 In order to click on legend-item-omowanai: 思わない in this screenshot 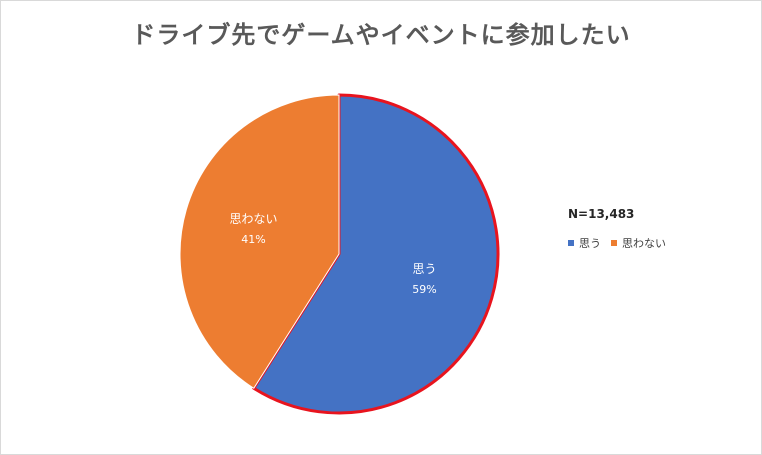, I will do `click(638, 243)`.